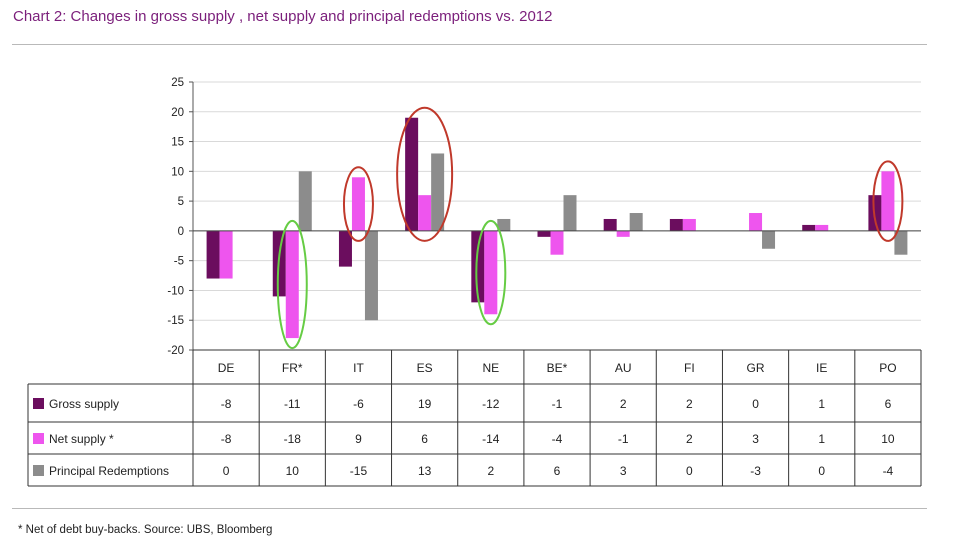  I want to click on y-tick-label: -10, so click(175, 291).